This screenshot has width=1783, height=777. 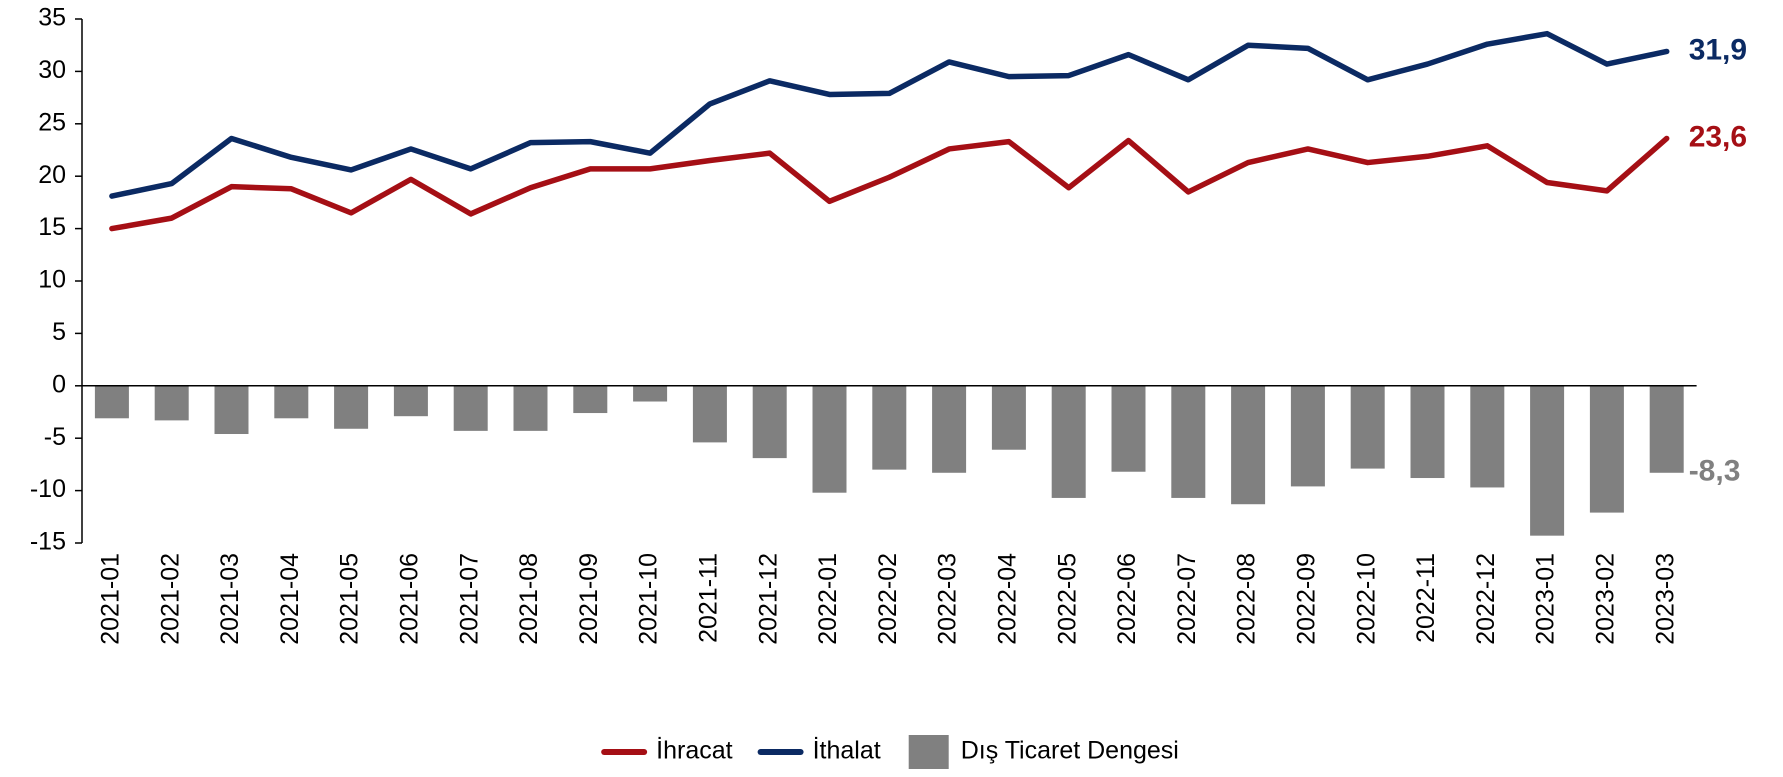 I want to click on x-tick-label: 2021-03, so click(x=230, y=599).